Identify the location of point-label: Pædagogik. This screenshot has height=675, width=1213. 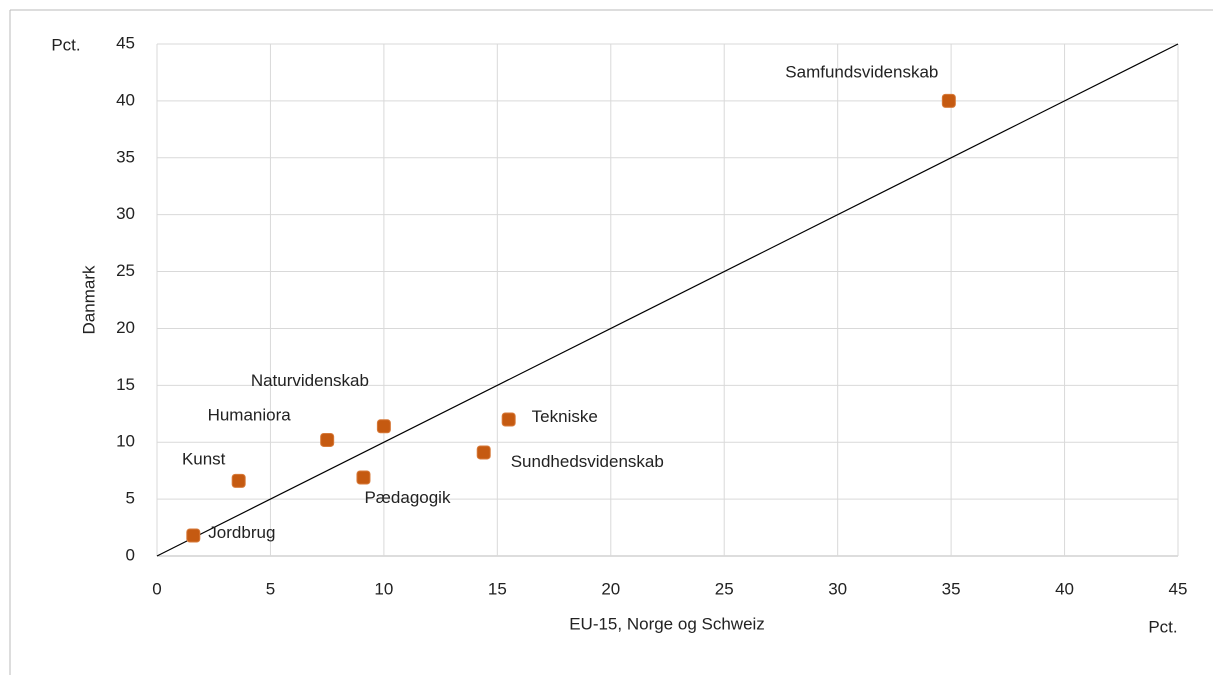
(407, 497).